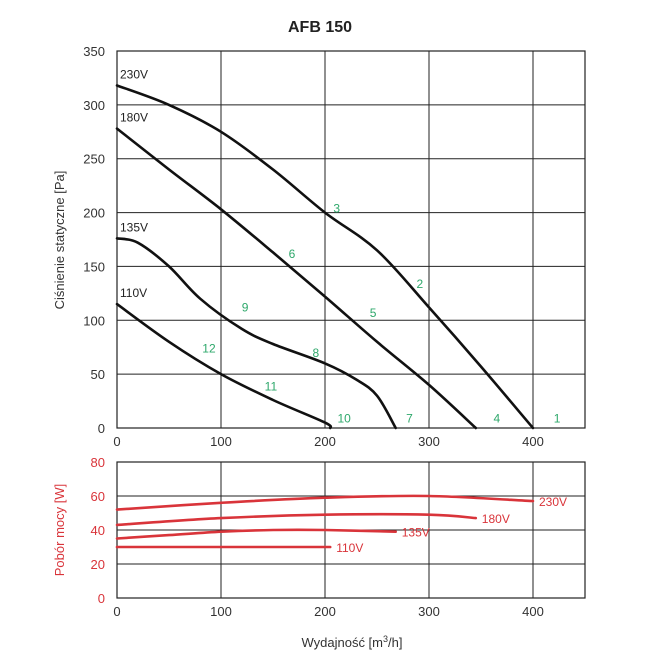 This screenshot has width=646, height=662. Describe the element at coordinates (221, 441) in the screenshot. I see `pressure-x-tick-label: 100` at that location.